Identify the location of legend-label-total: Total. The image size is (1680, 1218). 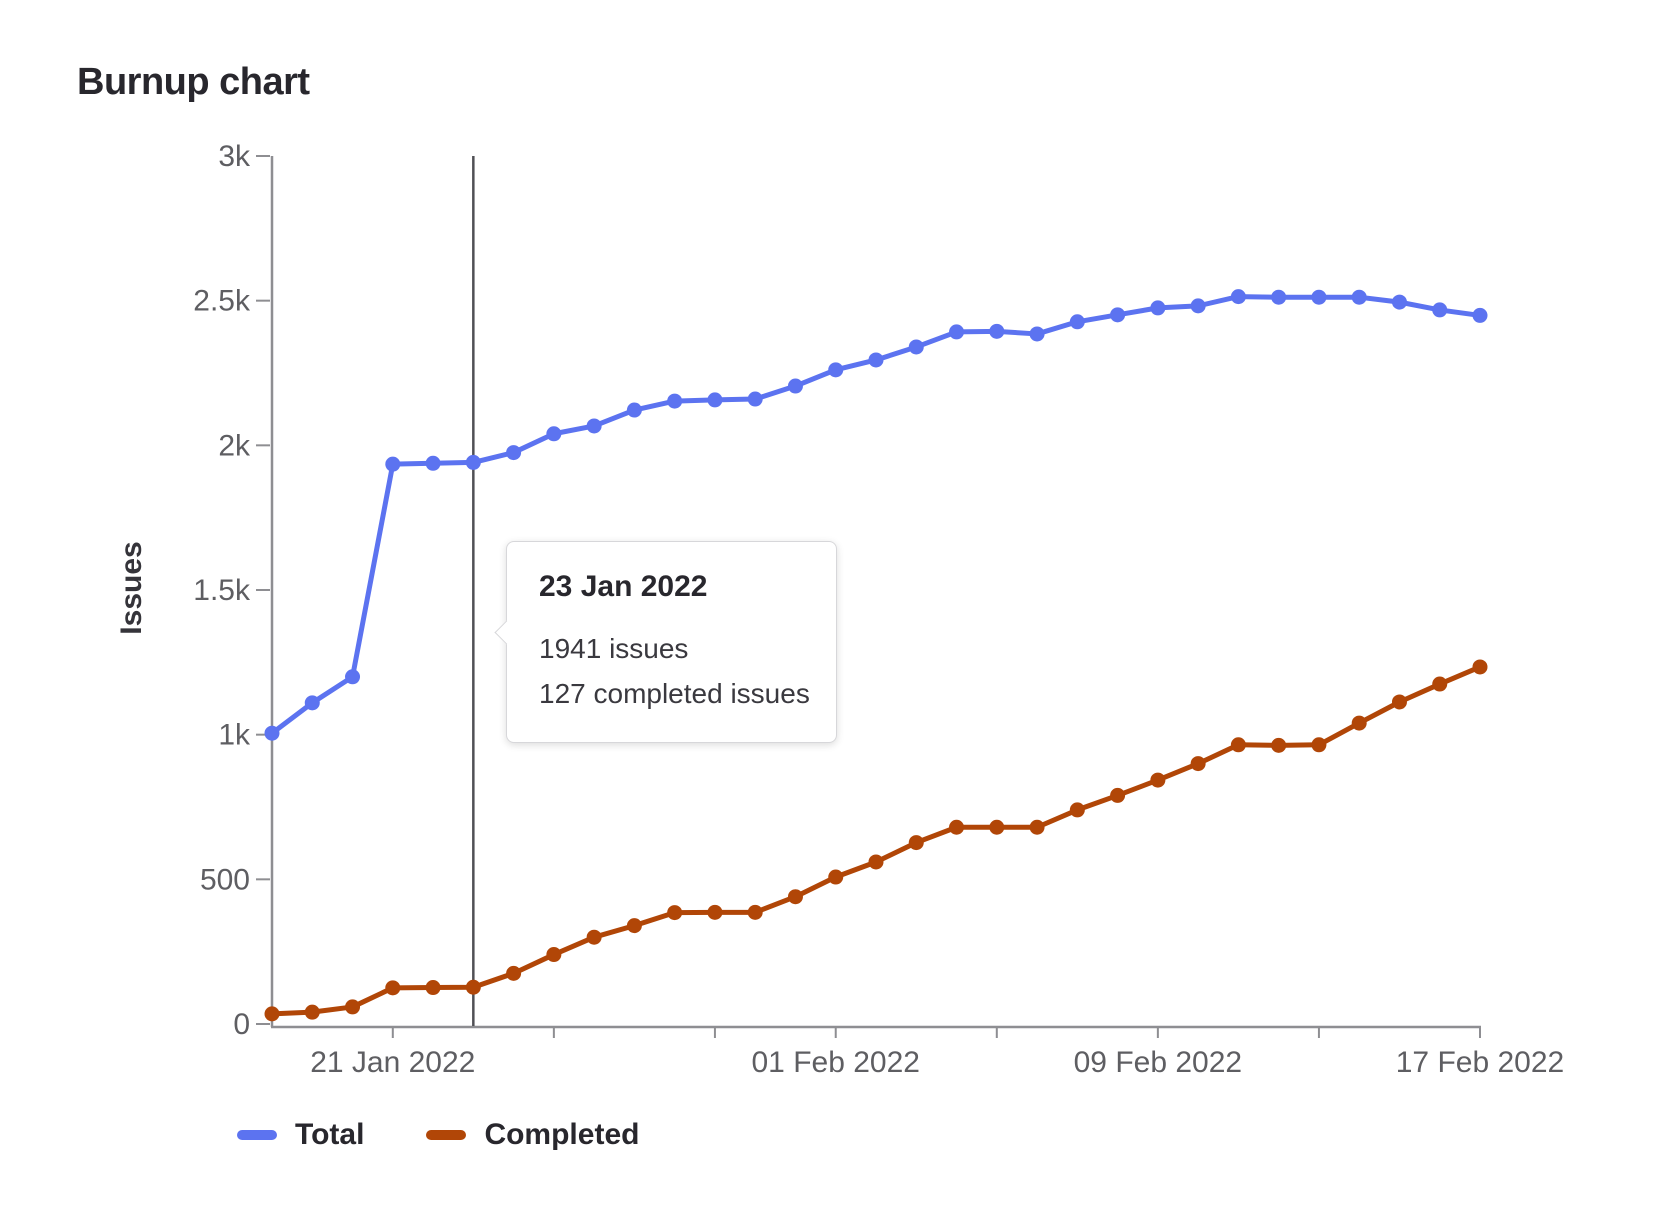
(330, 1134).